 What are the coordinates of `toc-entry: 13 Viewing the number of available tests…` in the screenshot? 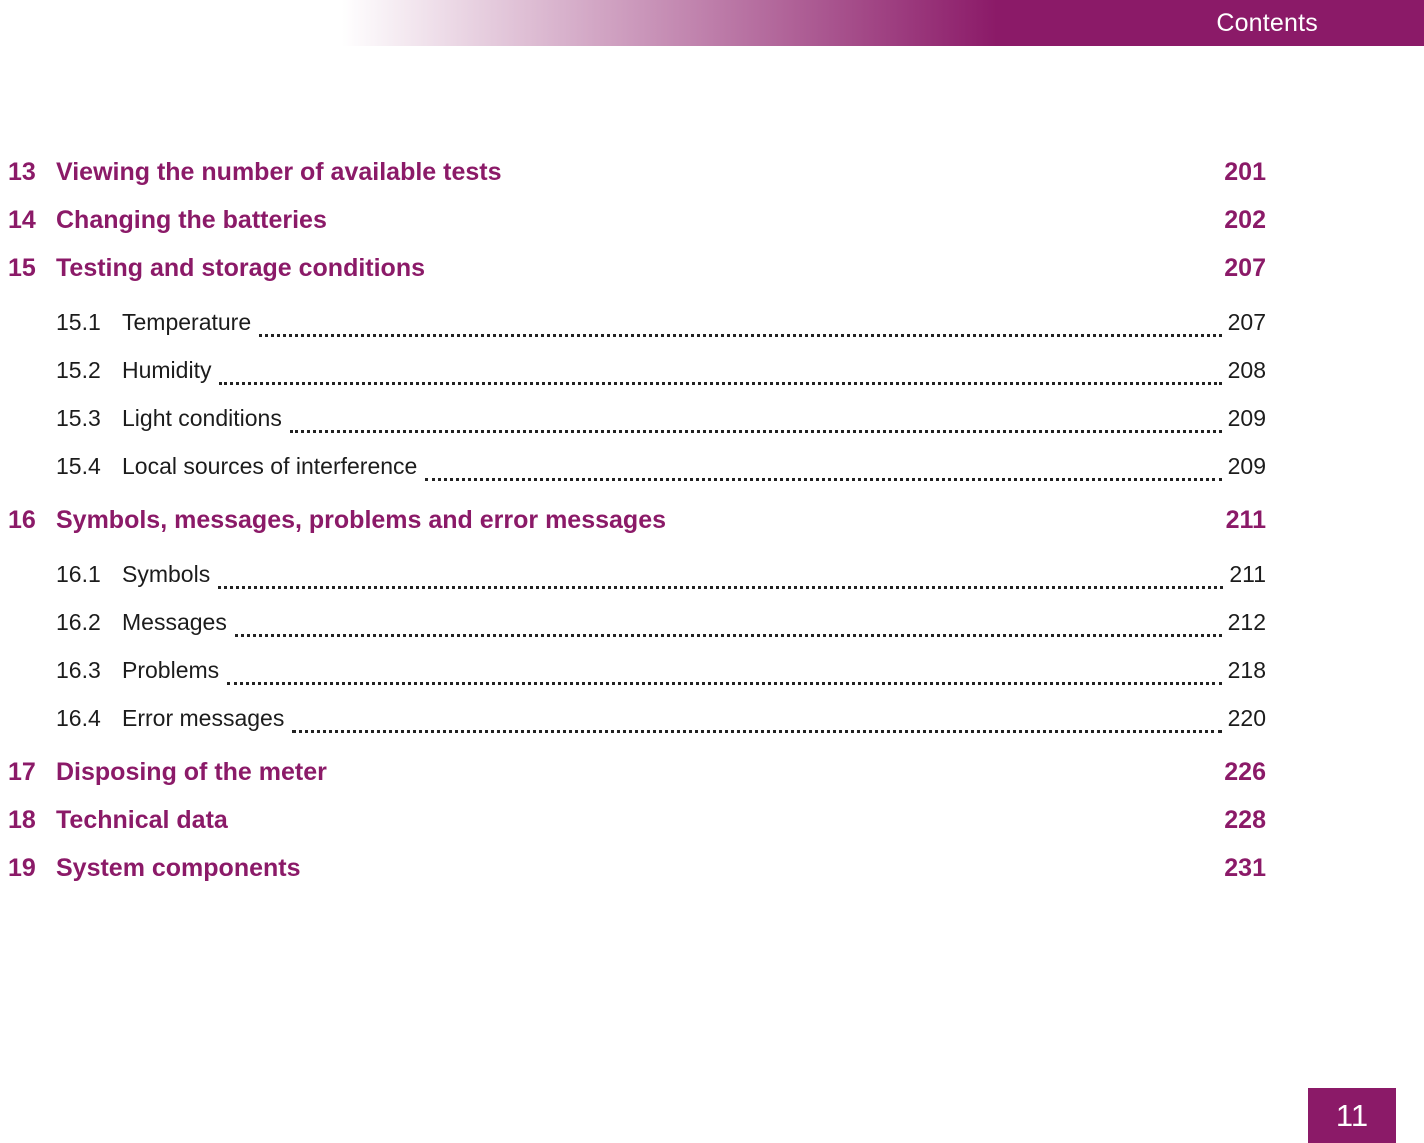 It's located at (637, 172).